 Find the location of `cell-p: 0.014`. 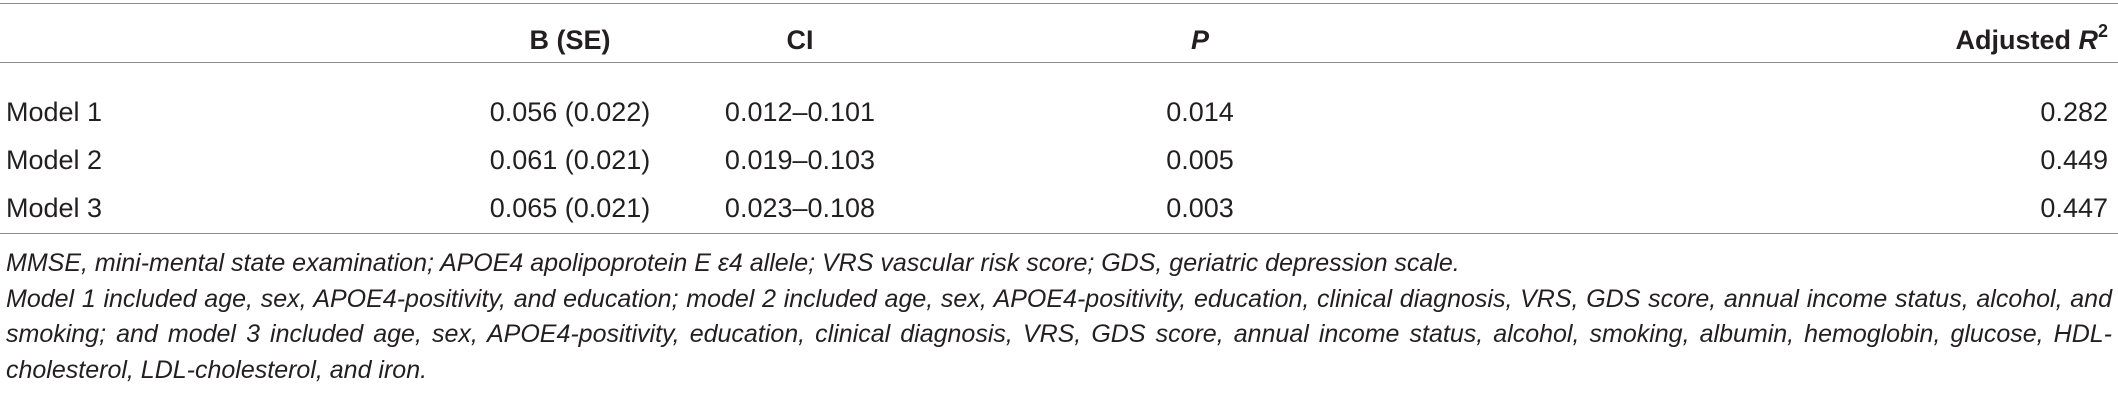

cell-p: 0.014 is located at coordinates (1200, 112).